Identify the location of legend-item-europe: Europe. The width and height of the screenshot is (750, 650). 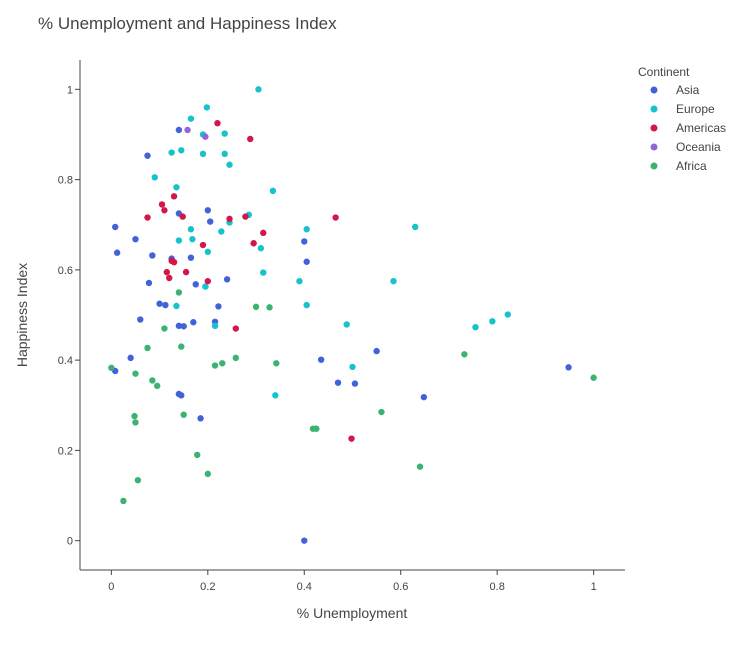
(683, 109).